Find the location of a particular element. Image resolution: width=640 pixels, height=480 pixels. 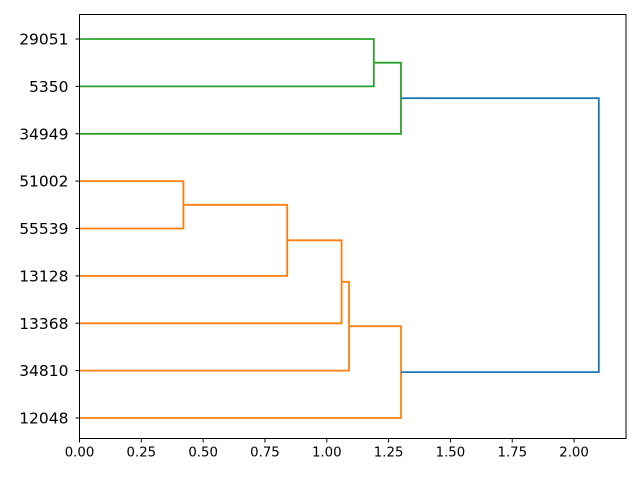

leaf-label: 12048 is located at coordinates (43, 419).